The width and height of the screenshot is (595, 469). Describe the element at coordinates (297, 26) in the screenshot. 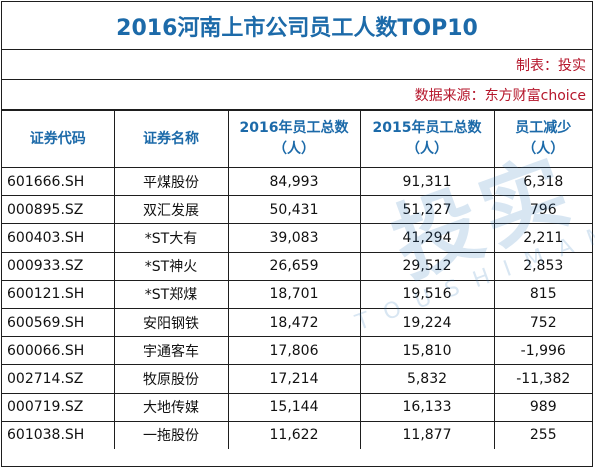

I see `page-title: 2016河南上市公司员工人数TOP10` at that location.